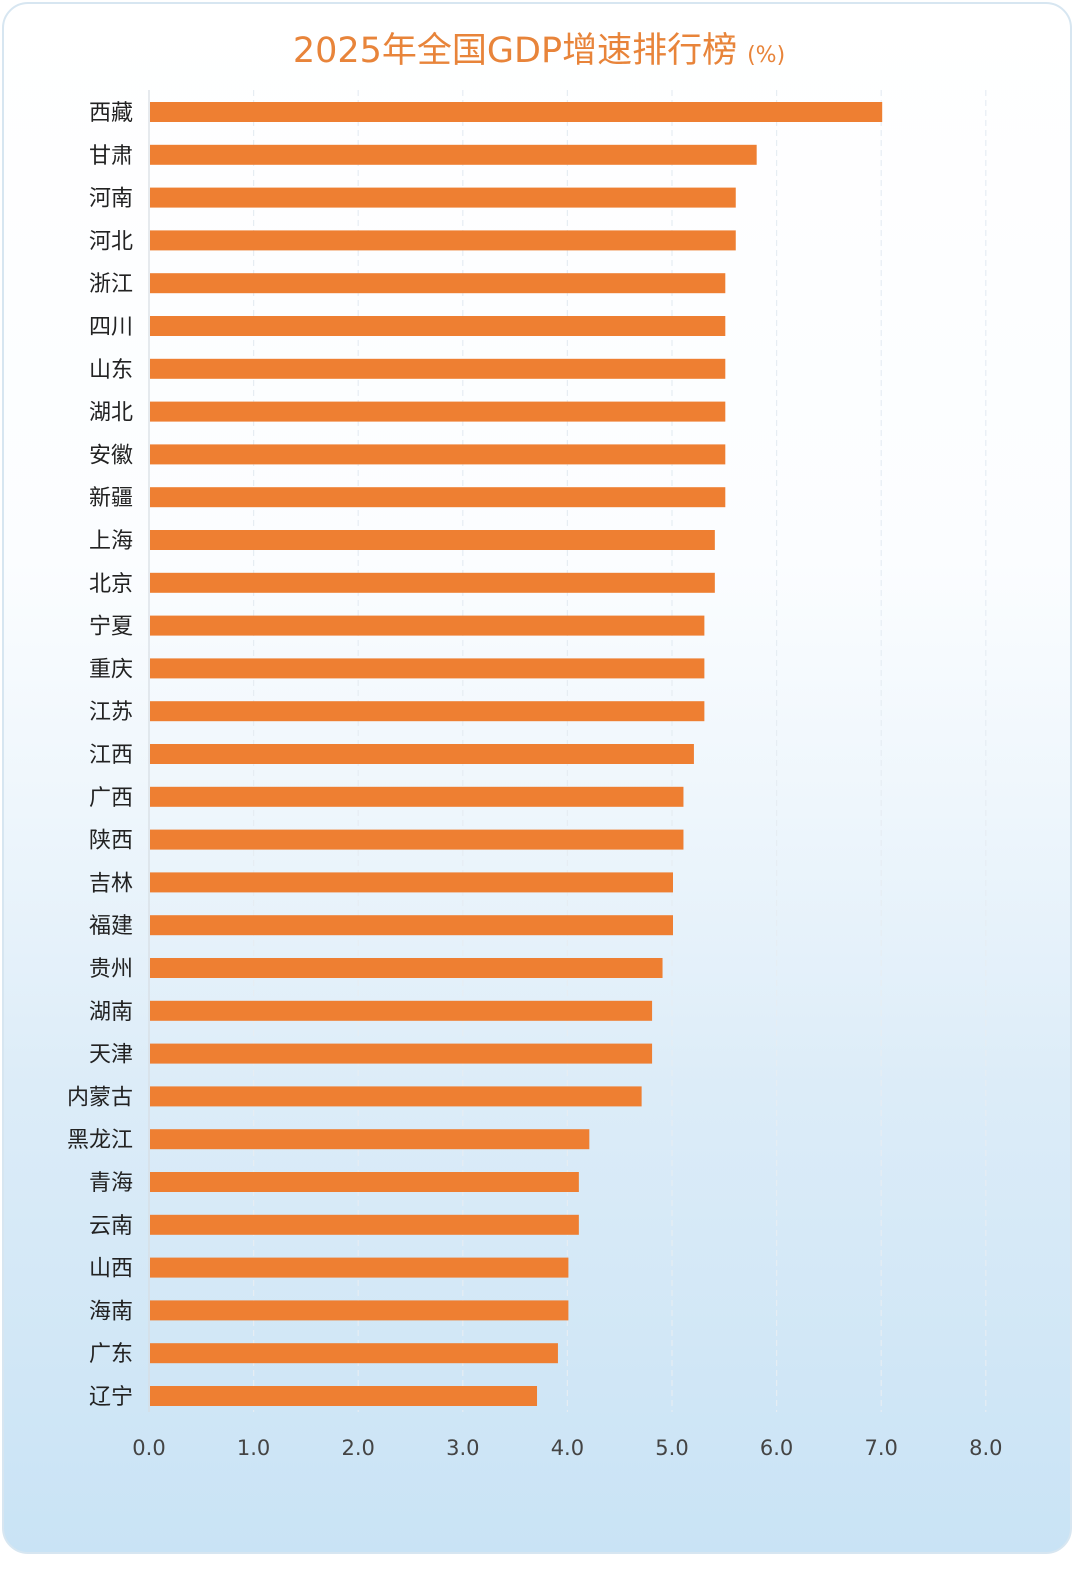  I want to click on category-label: 北京, so click(111, 584).